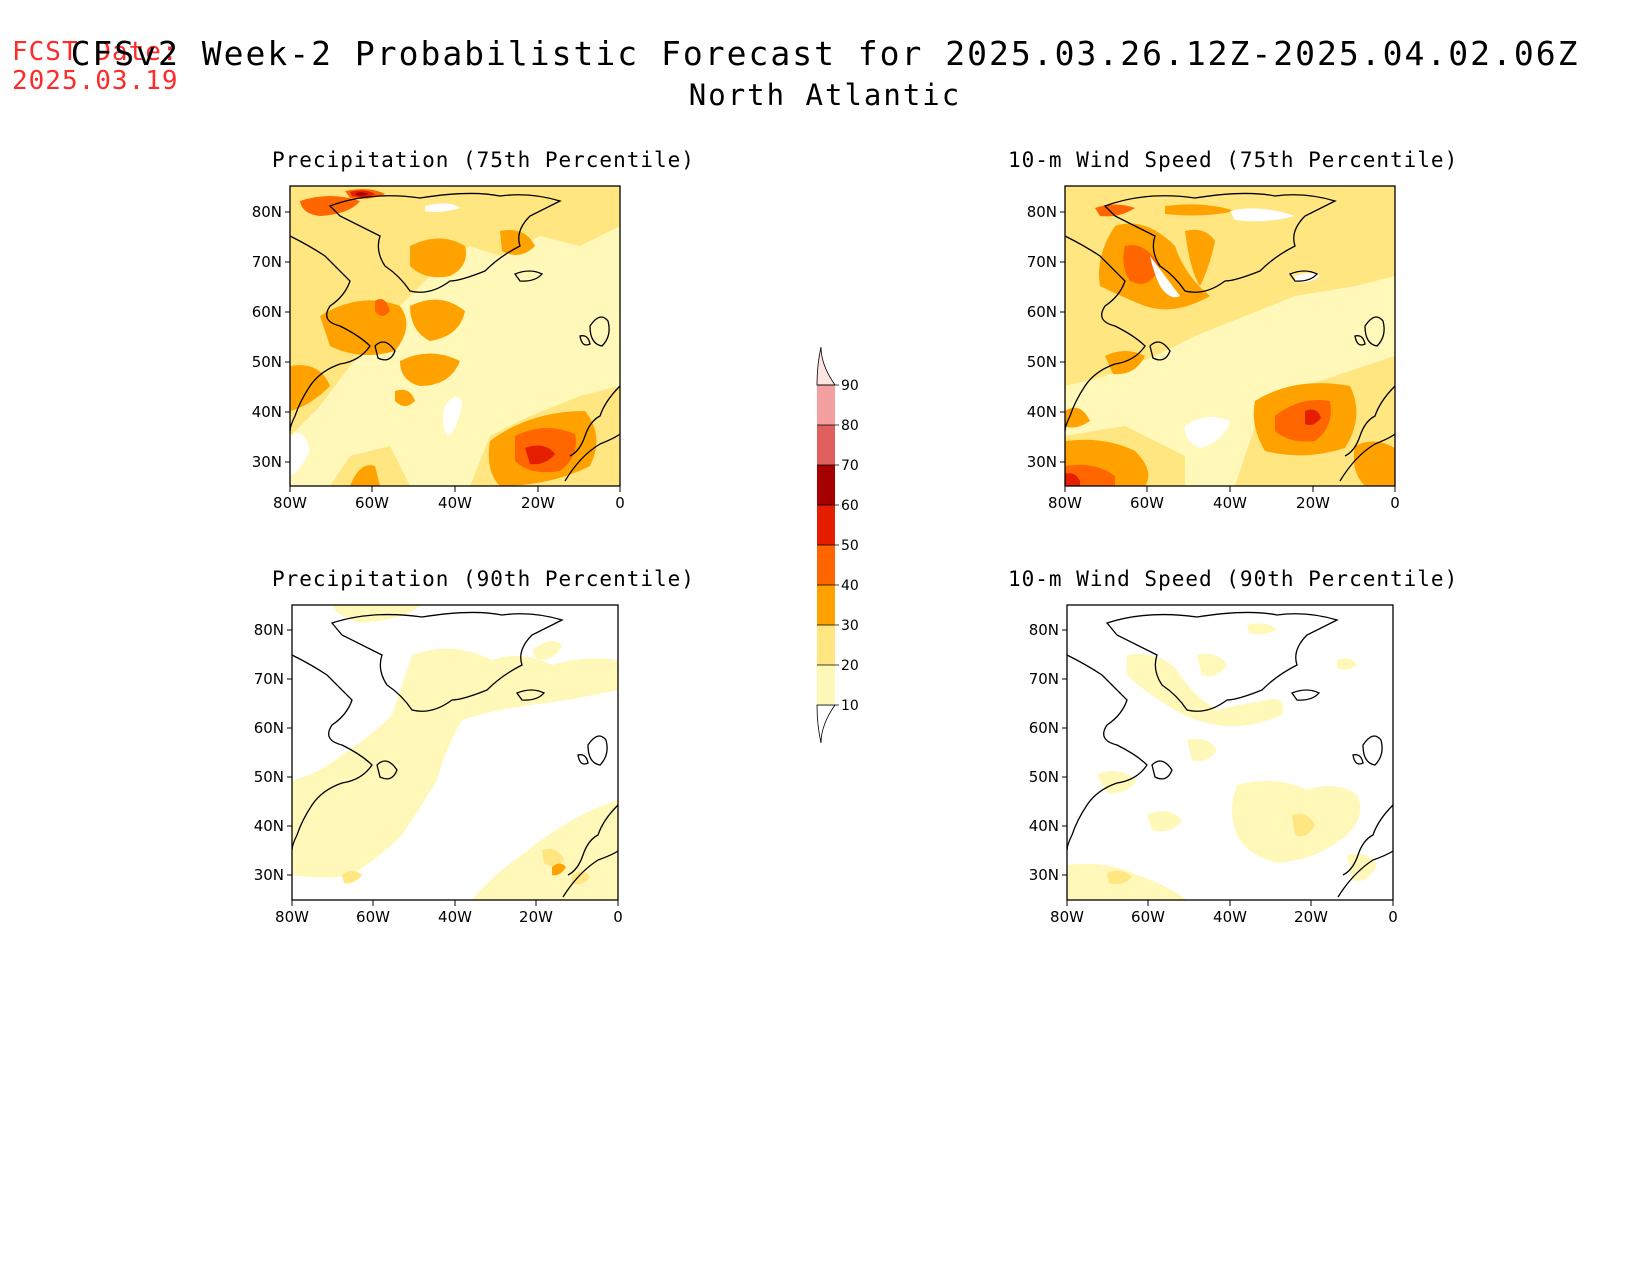  I want to click on colorbar: 10 20 30 40 50 60 70 80 90, so click(837, 545).